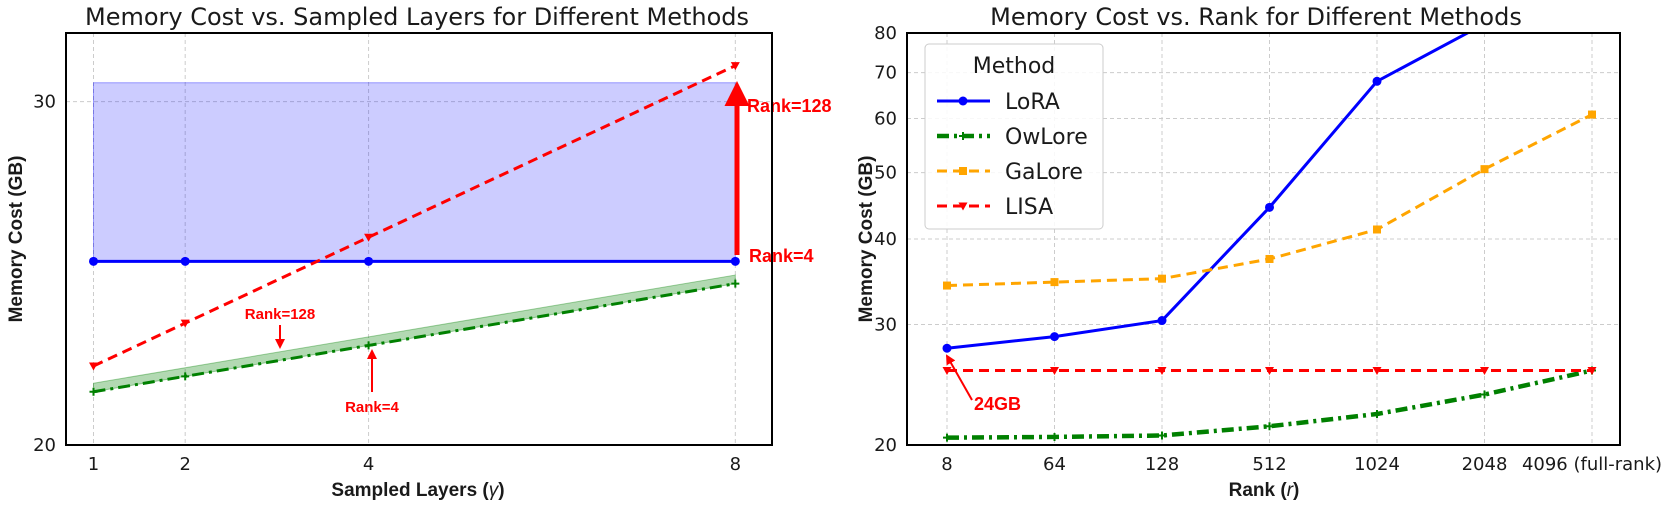 This screenshot has width=1661, height=506. What do you see at coordinates (885, 173) in the screenshot?
I see `right-y-tick-label: 50` at bounding box center [885, 173].